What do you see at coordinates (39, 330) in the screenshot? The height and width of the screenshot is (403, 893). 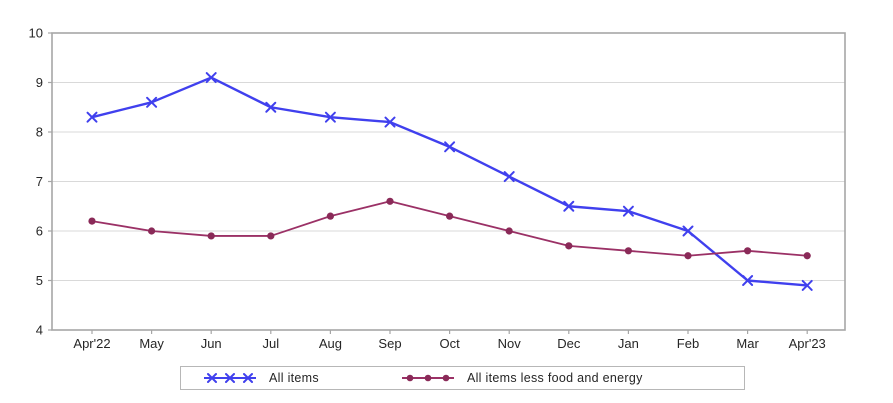 I see `y-tick-label: 4` at bounding box center [39, 330].